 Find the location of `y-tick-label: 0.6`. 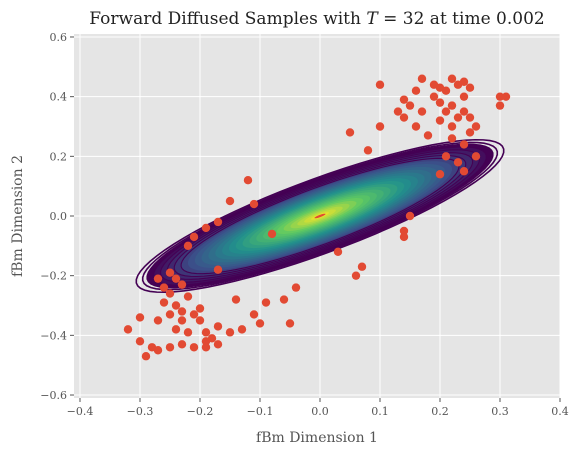

y-tick-label: 0.6 is located at coordinates (59, 37).